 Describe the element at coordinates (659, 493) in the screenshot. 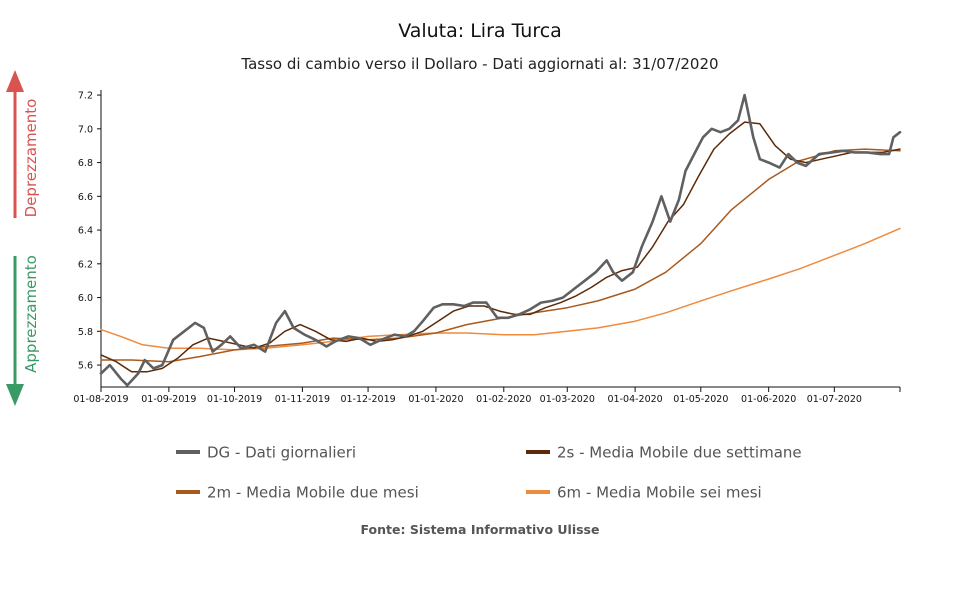

I see `legend-label-m6: 6m - Media Mobile sei mesi` at that location.